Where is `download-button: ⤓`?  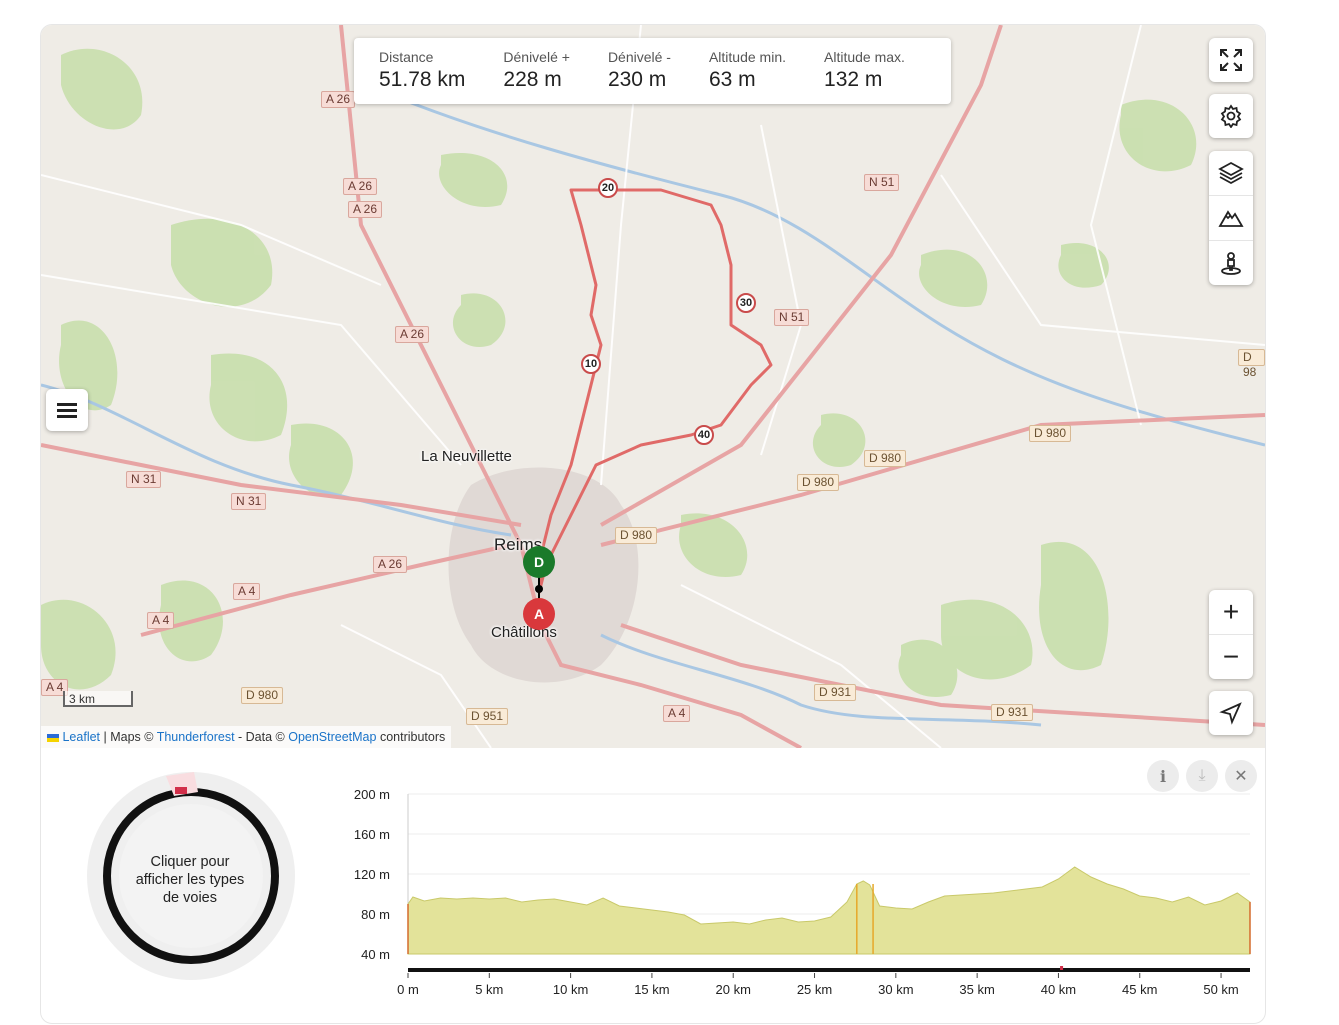
download-button: ⤓ is located at coordinates (1202, 776).